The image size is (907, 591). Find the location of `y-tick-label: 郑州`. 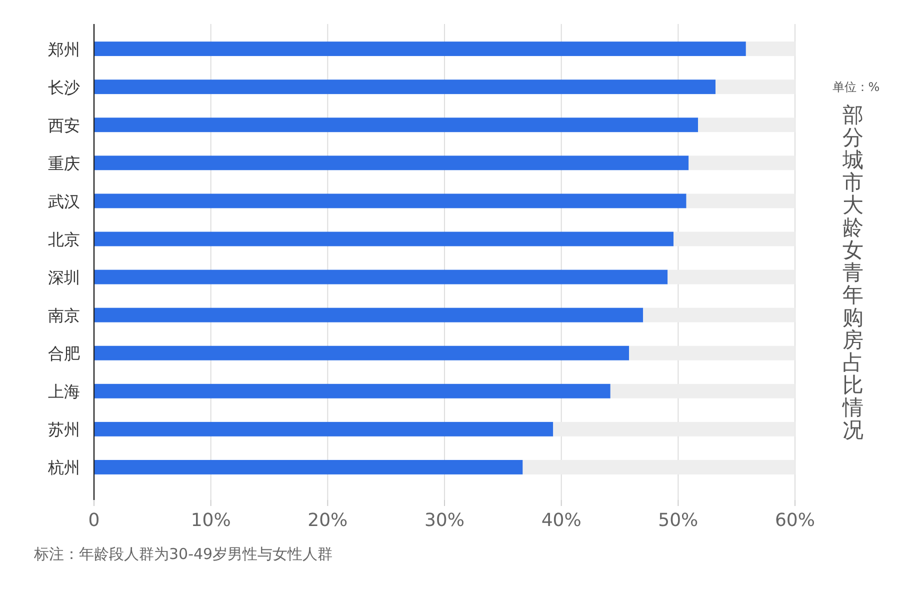

y-tick-label: 郑州 is located at coordinates (64, 49).